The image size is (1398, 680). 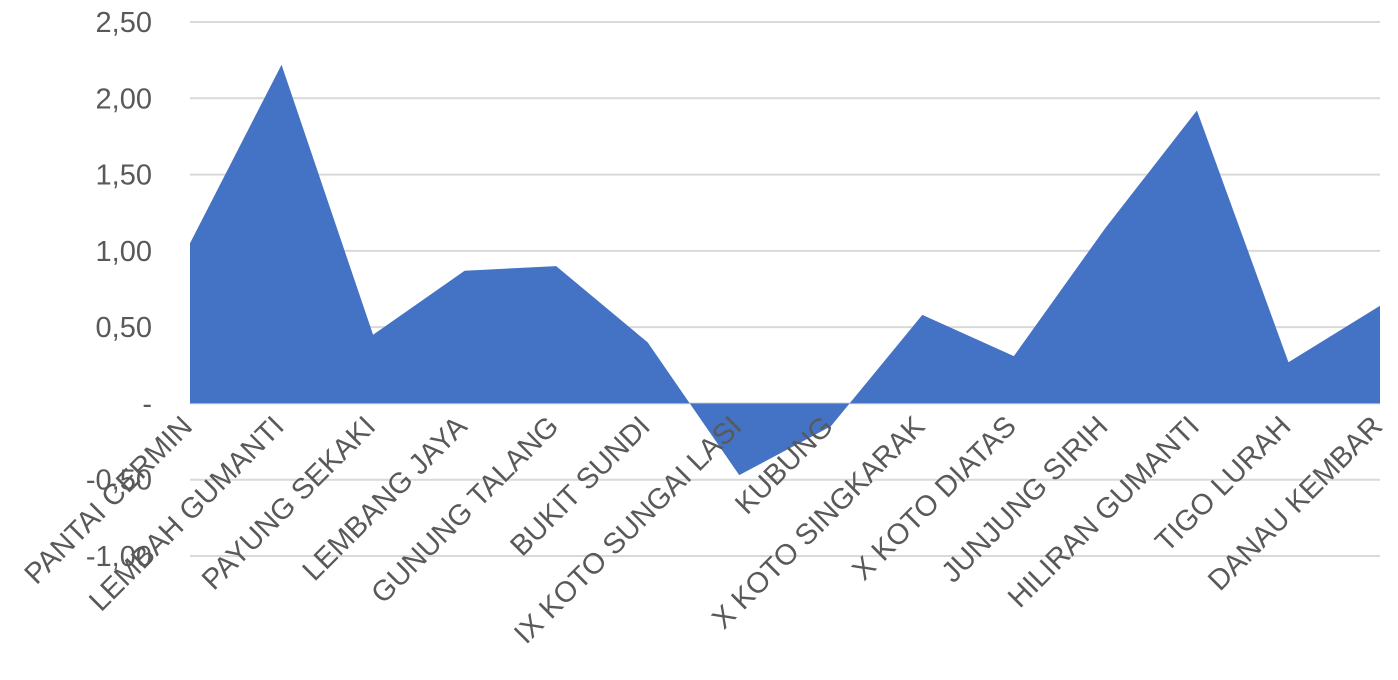 What do you see at coordinates (1025, 499) in the screenshot?
I see `x-category-label: JUNJUNG SIRIH` at bounding box center [1025, 499].